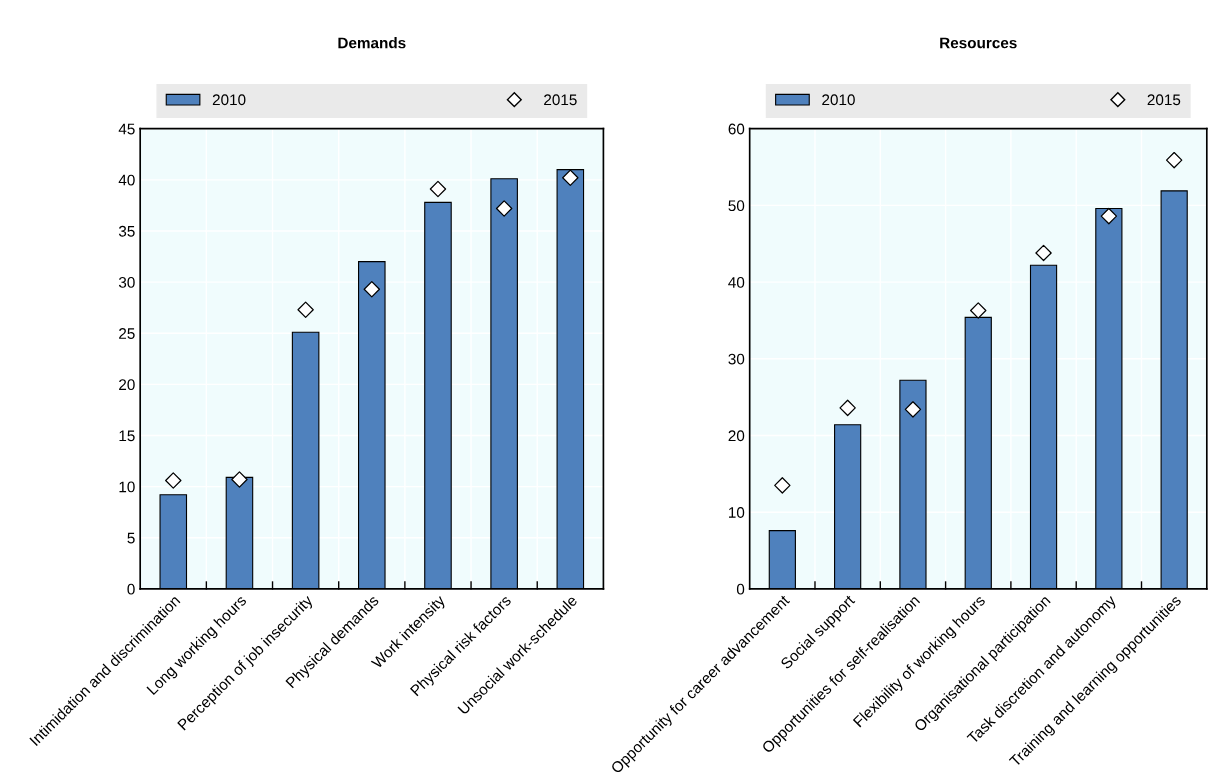 The height and width of the screenshot is (780, 1219). What do you see at coordinates (127, 333) in the screenshot?
I see `y-tick-label: 25` at bounding box center [127, 333].